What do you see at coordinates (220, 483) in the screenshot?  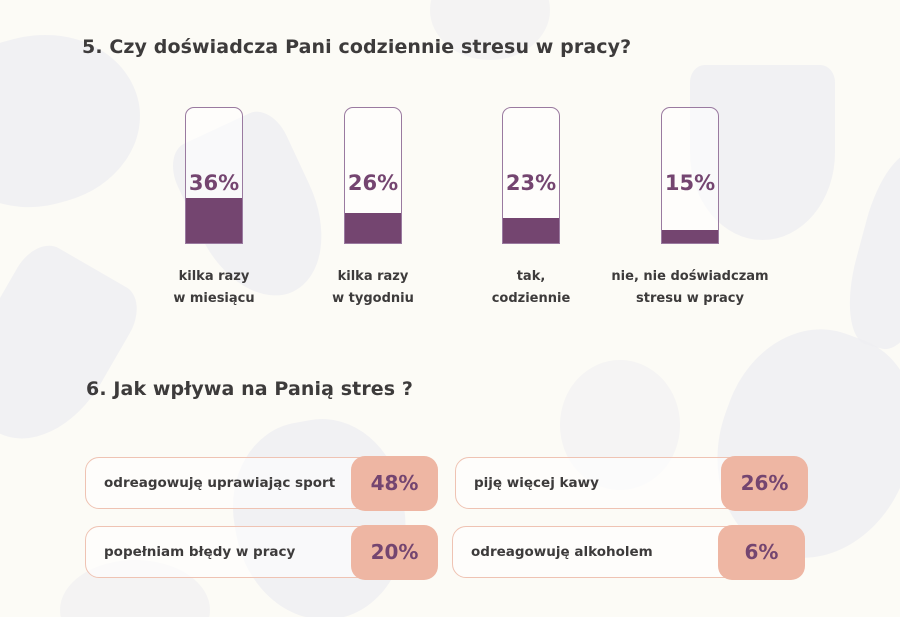 I see `answer-label: odreagowuję uprawiając sport` at bounding box center [220, 483].